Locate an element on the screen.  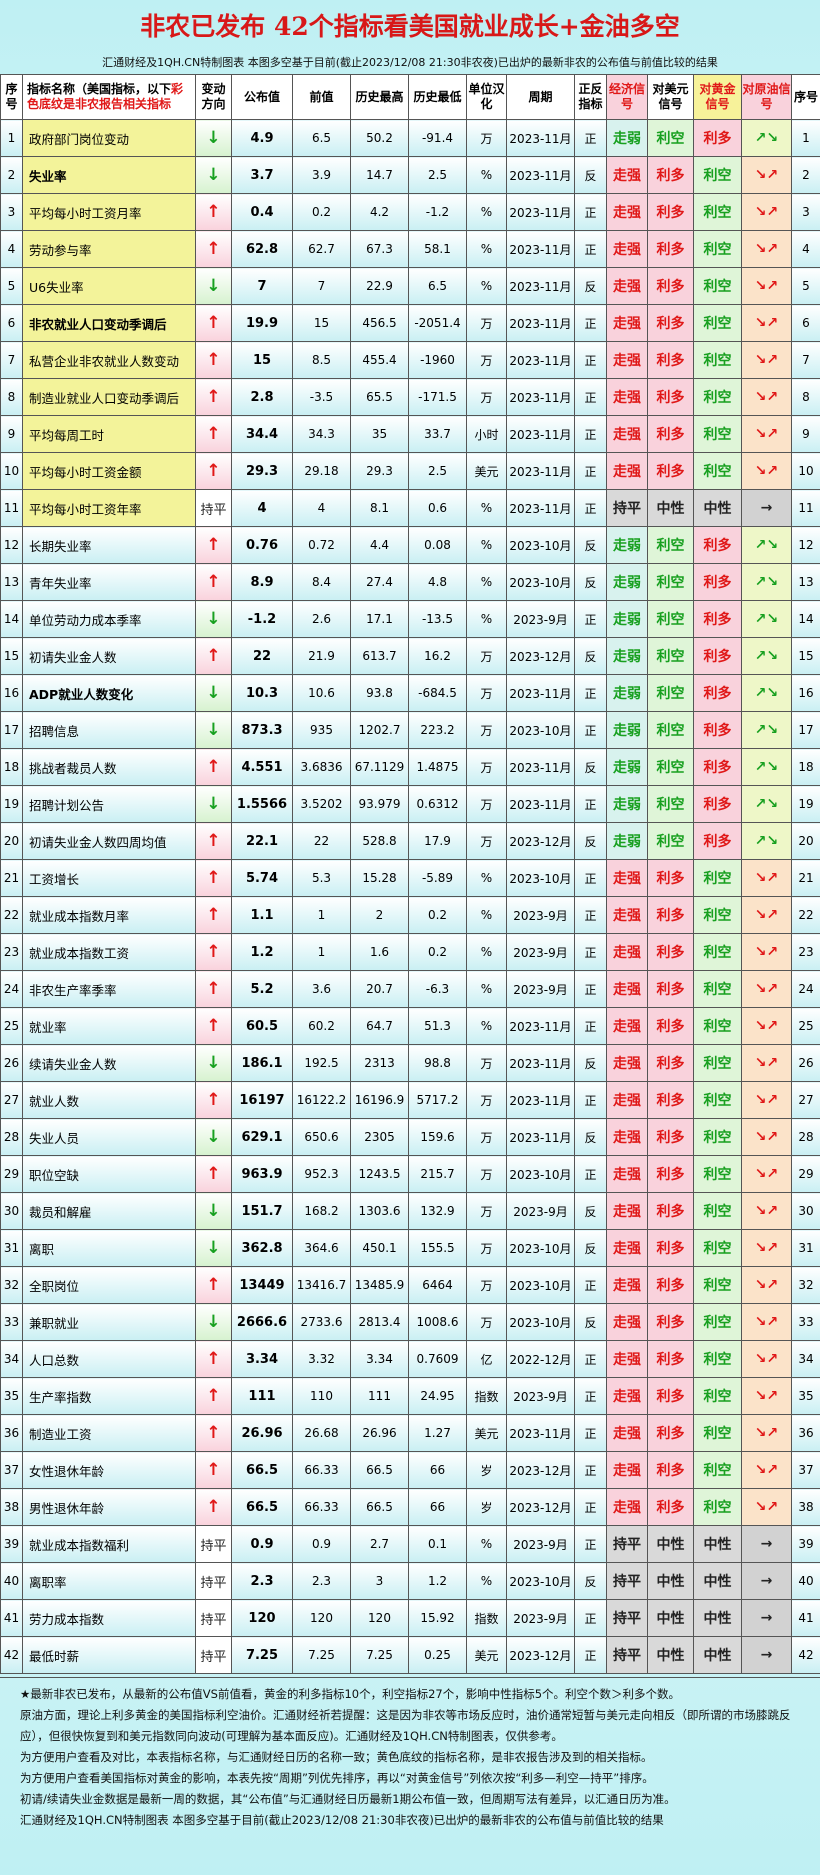
historical-high: 528.8 is located at coordinates (379, 841).